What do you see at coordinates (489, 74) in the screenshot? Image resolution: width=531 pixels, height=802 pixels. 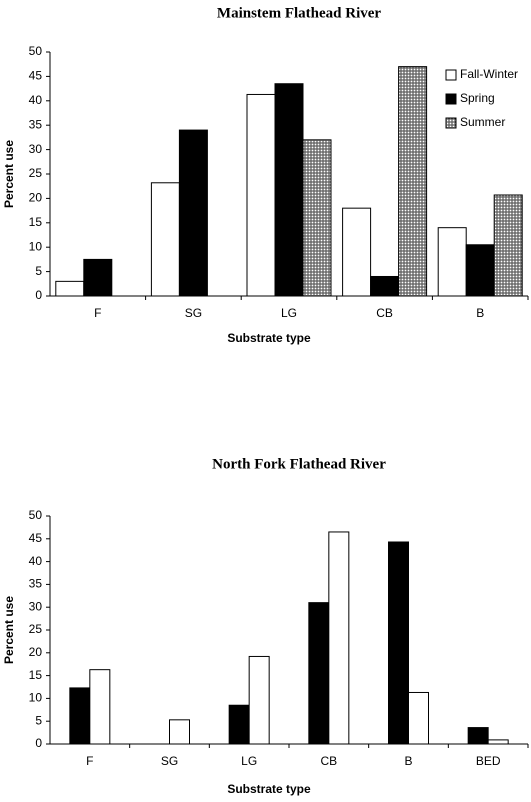 I see `legend-label: Fall-Winter` at bounding box center [489, 74].